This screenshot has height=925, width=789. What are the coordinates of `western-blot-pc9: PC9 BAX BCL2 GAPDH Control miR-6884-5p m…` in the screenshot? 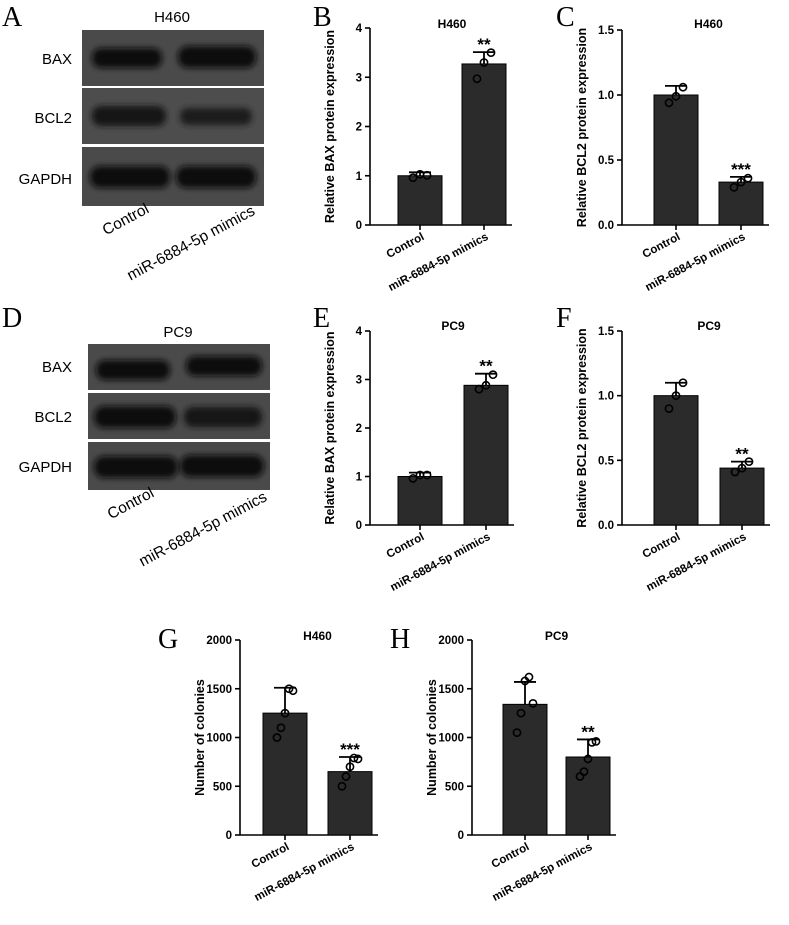 It's located at (144, 447).